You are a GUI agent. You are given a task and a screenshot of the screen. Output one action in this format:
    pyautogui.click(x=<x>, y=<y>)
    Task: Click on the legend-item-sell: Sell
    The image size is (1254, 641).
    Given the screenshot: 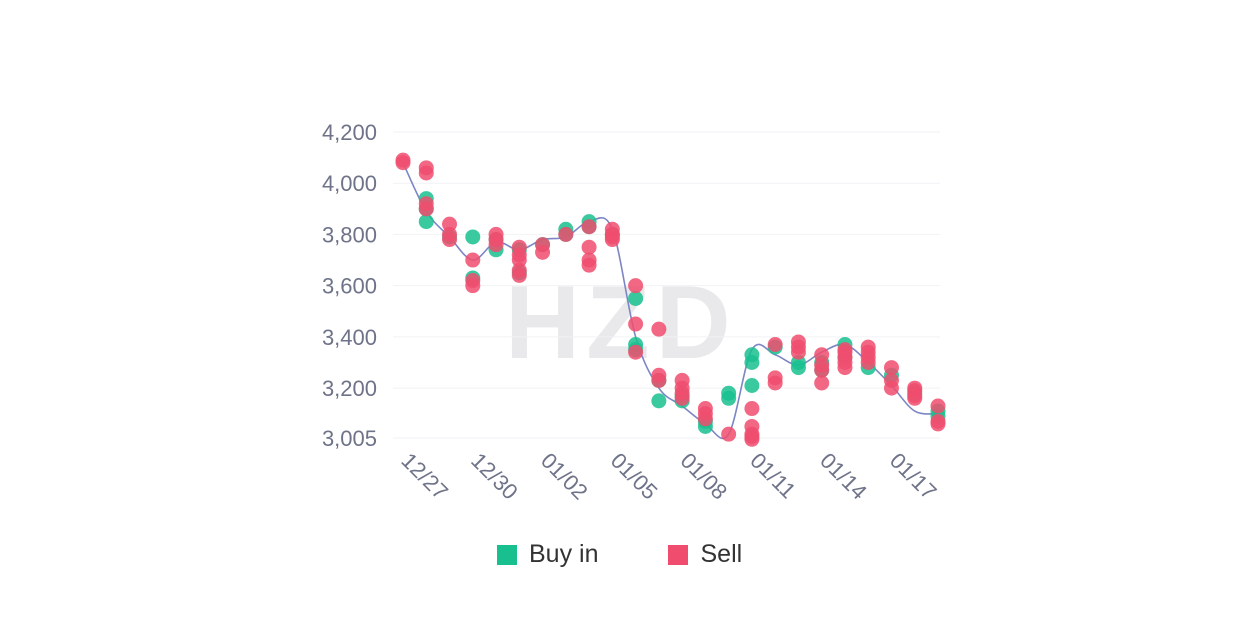 What is the action you would take?
    pyautogui.click(x=705, y=554)
    